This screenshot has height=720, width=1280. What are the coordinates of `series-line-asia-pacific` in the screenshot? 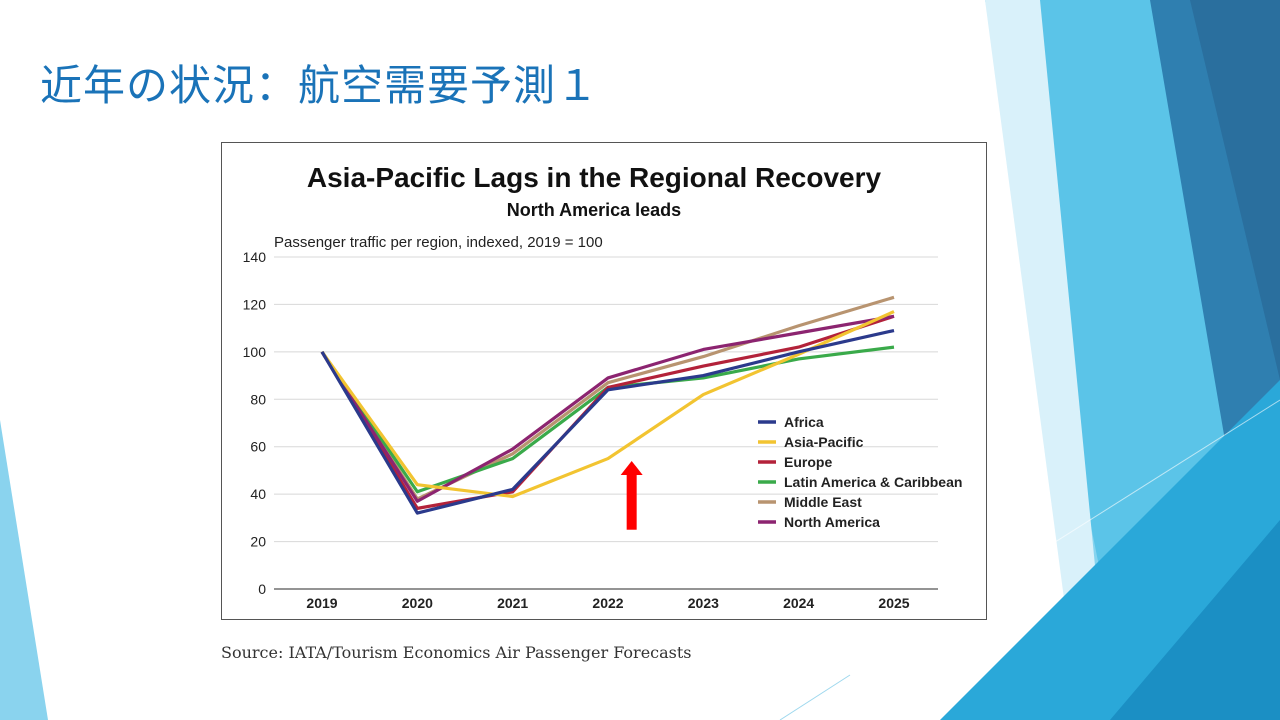 It's located at (607, 404).